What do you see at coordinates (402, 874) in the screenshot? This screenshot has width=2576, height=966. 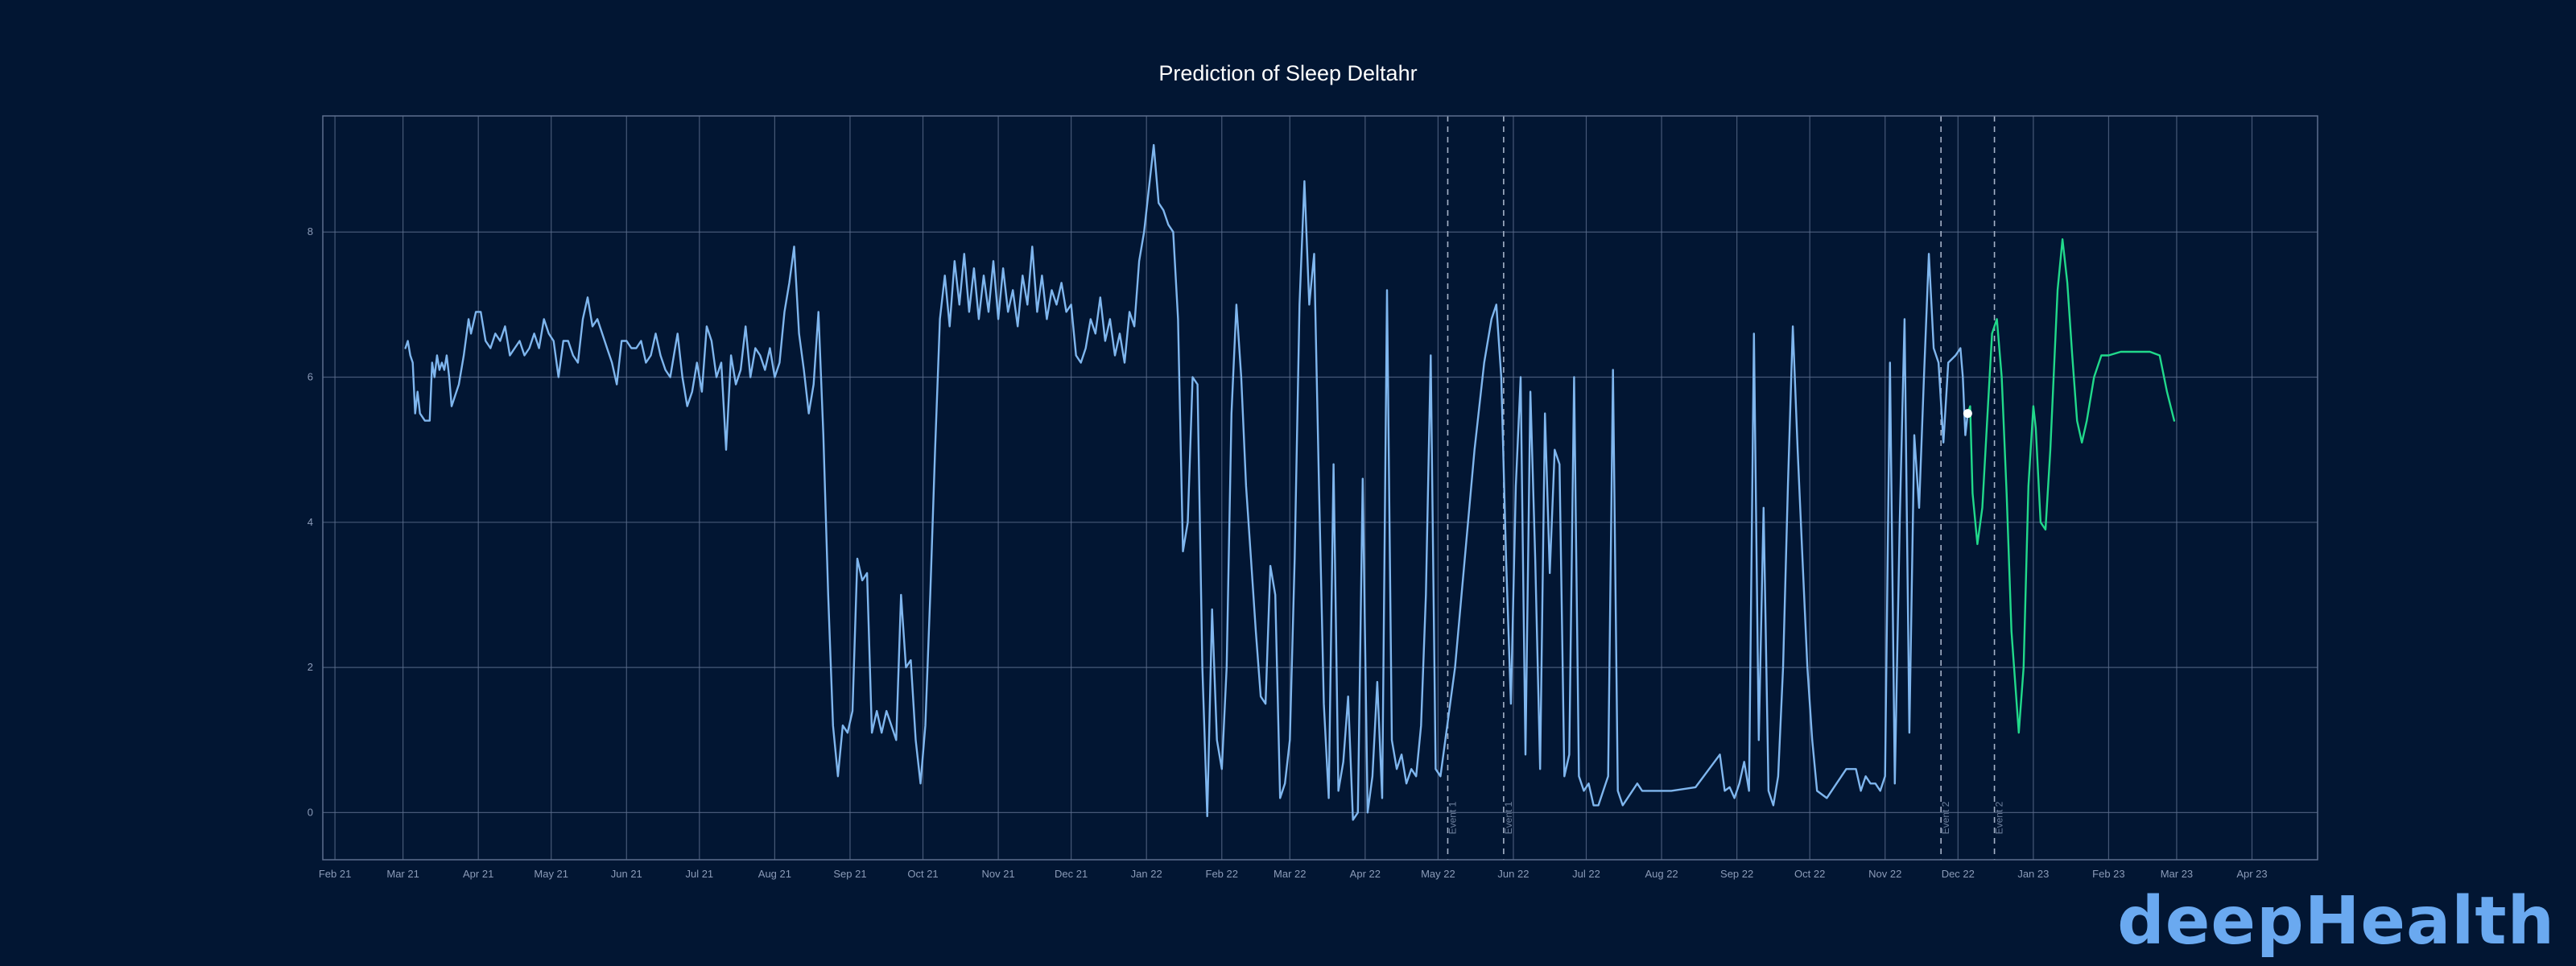 I see `x-tick-label: Mar 21` at bounding box center [402, 874].